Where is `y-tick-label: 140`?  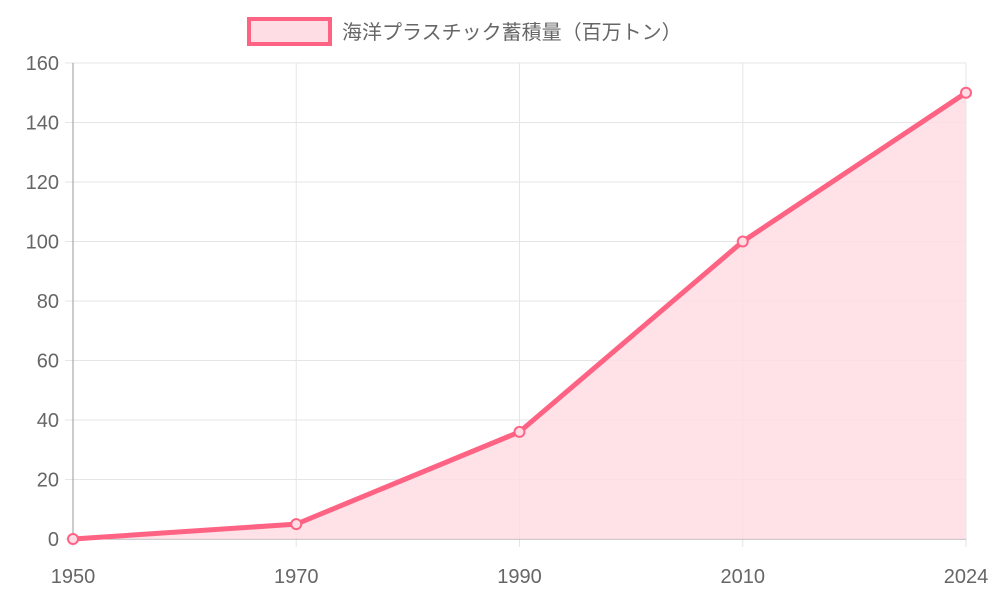 y-tick-label: 140 is located at coordinates (42, 124).